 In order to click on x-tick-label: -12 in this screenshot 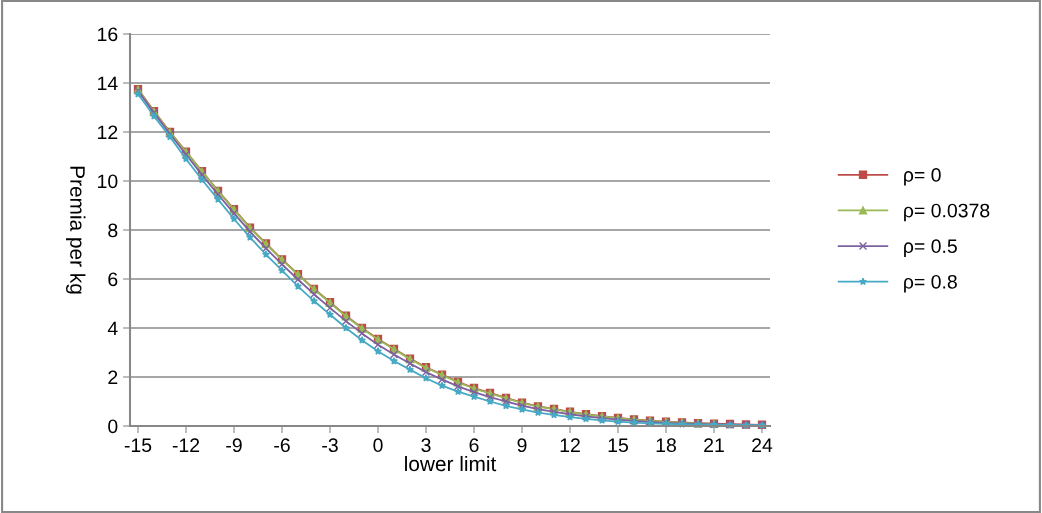, I will do `click(186, 445)`.